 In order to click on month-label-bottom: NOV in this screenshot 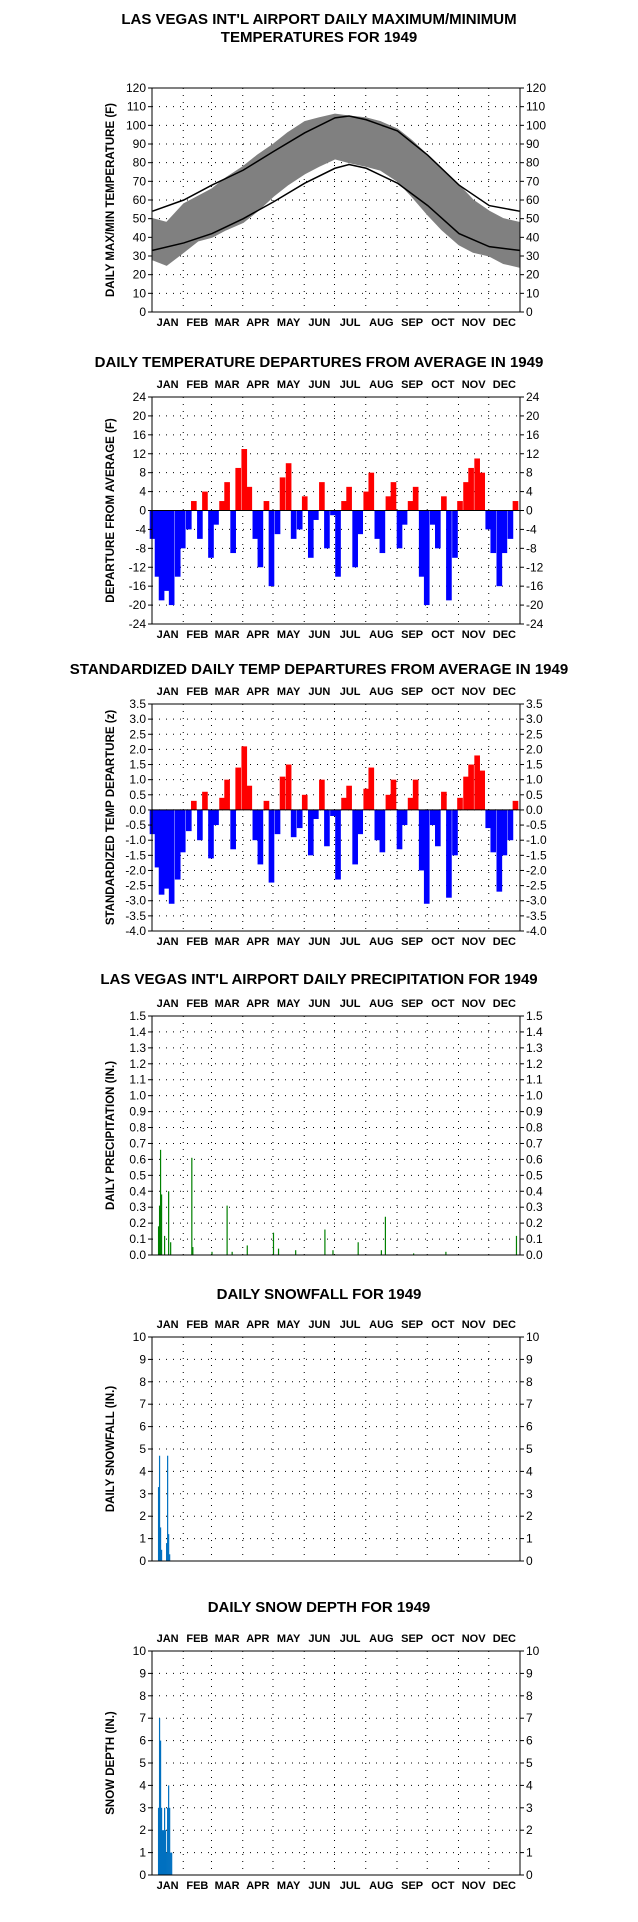, I will do `click(474, 635)`.